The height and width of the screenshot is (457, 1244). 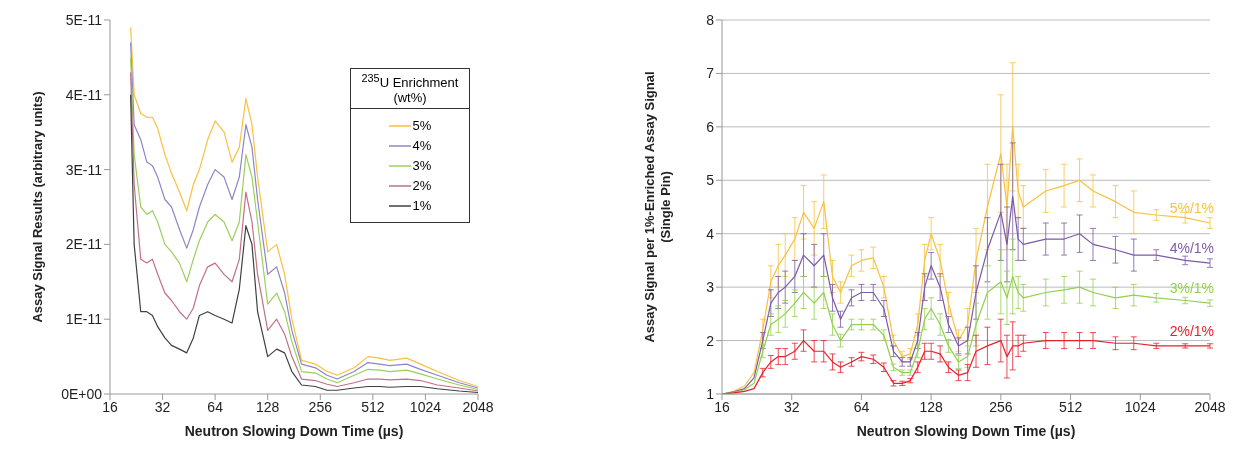 I want to click on y-tick-label: 3E-11, so click(x=84, y=169).